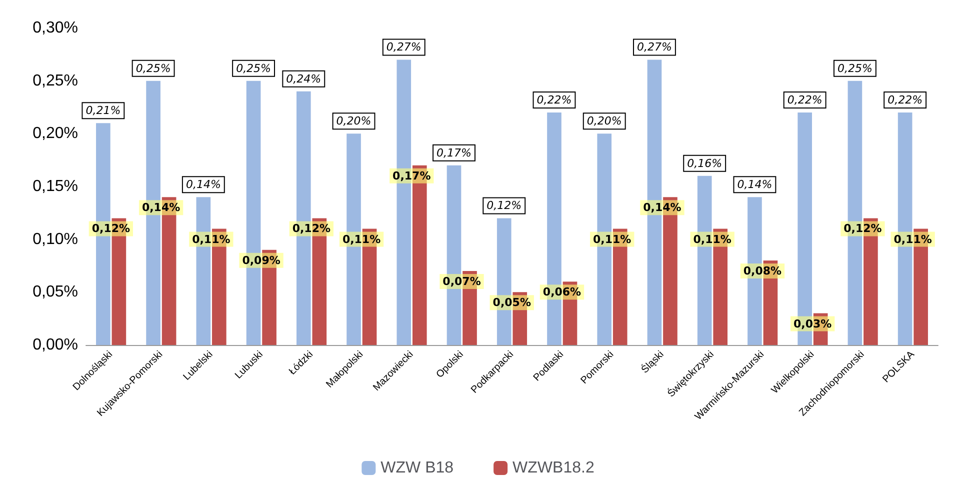  What do you see at coordinates (103, 111) in the screenshot?
I see `data-label: 0,21%` at bounding box center [103, 111].